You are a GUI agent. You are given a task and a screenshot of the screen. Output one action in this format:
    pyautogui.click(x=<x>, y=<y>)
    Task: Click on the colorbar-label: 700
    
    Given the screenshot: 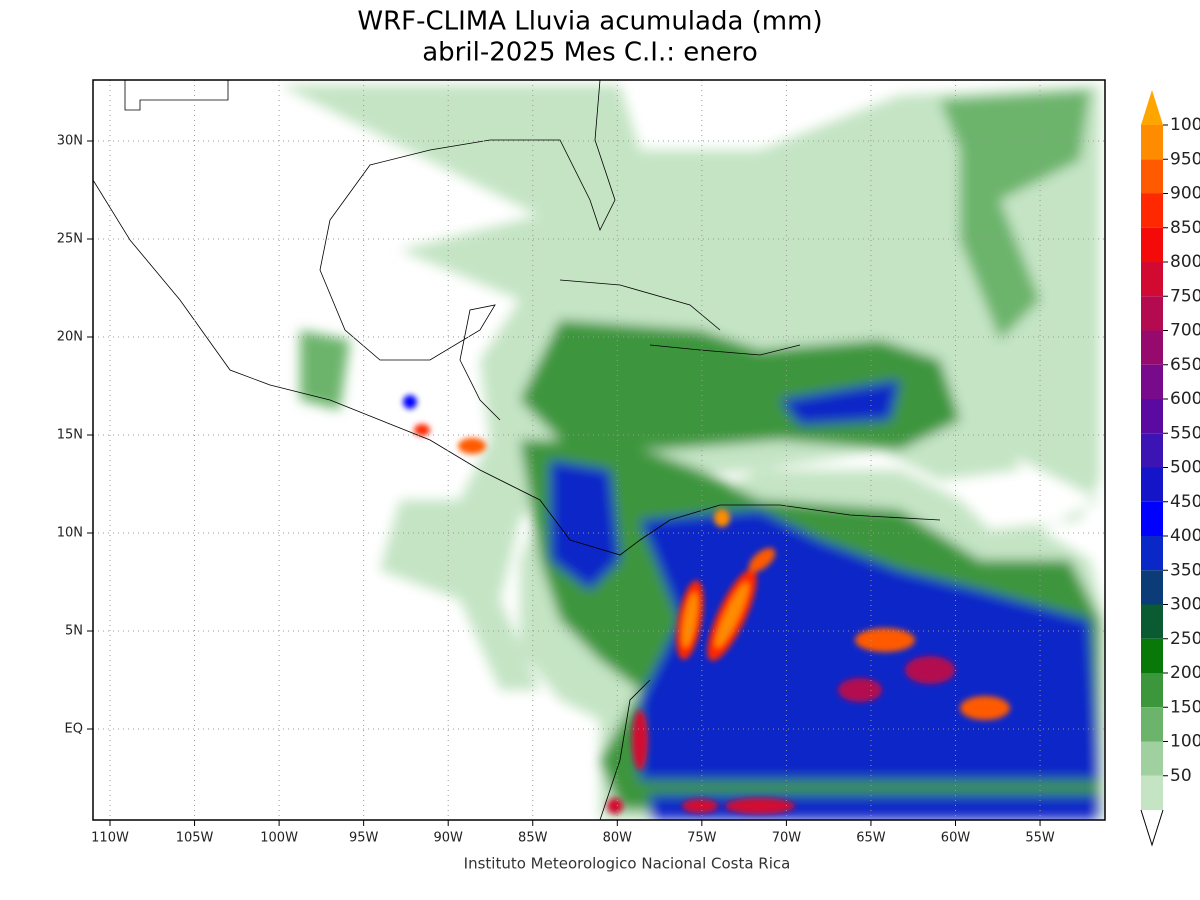 What is the action you would take?
    pyautogui.click(x=1185, y=331)
    